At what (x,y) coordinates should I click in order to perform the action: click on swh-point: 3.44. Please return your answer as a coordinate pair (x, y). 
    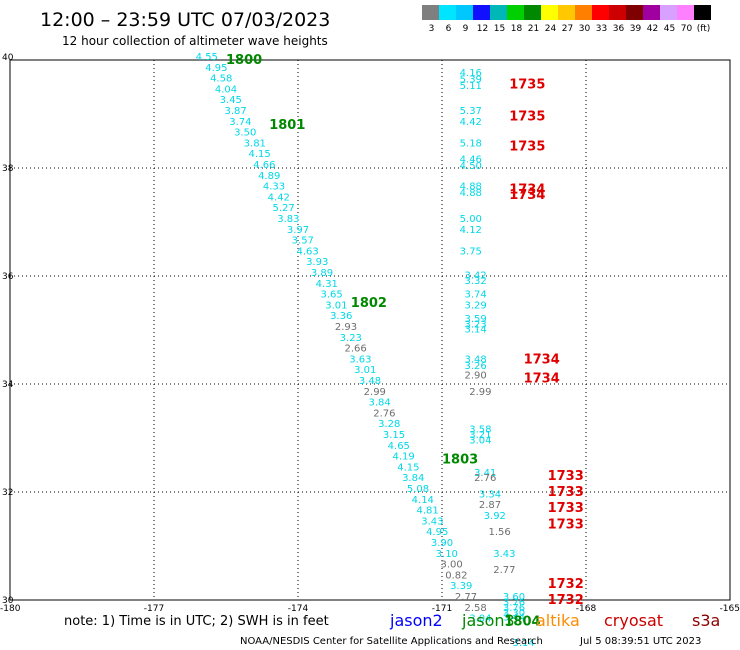
    Looking at the image, I should click on (514, 618).